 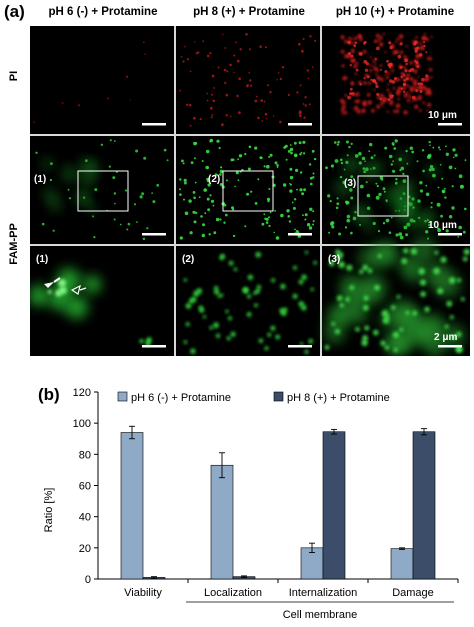 I want to click on row-label-fam-pp: FAM-PP, so click(x=14, y=244).